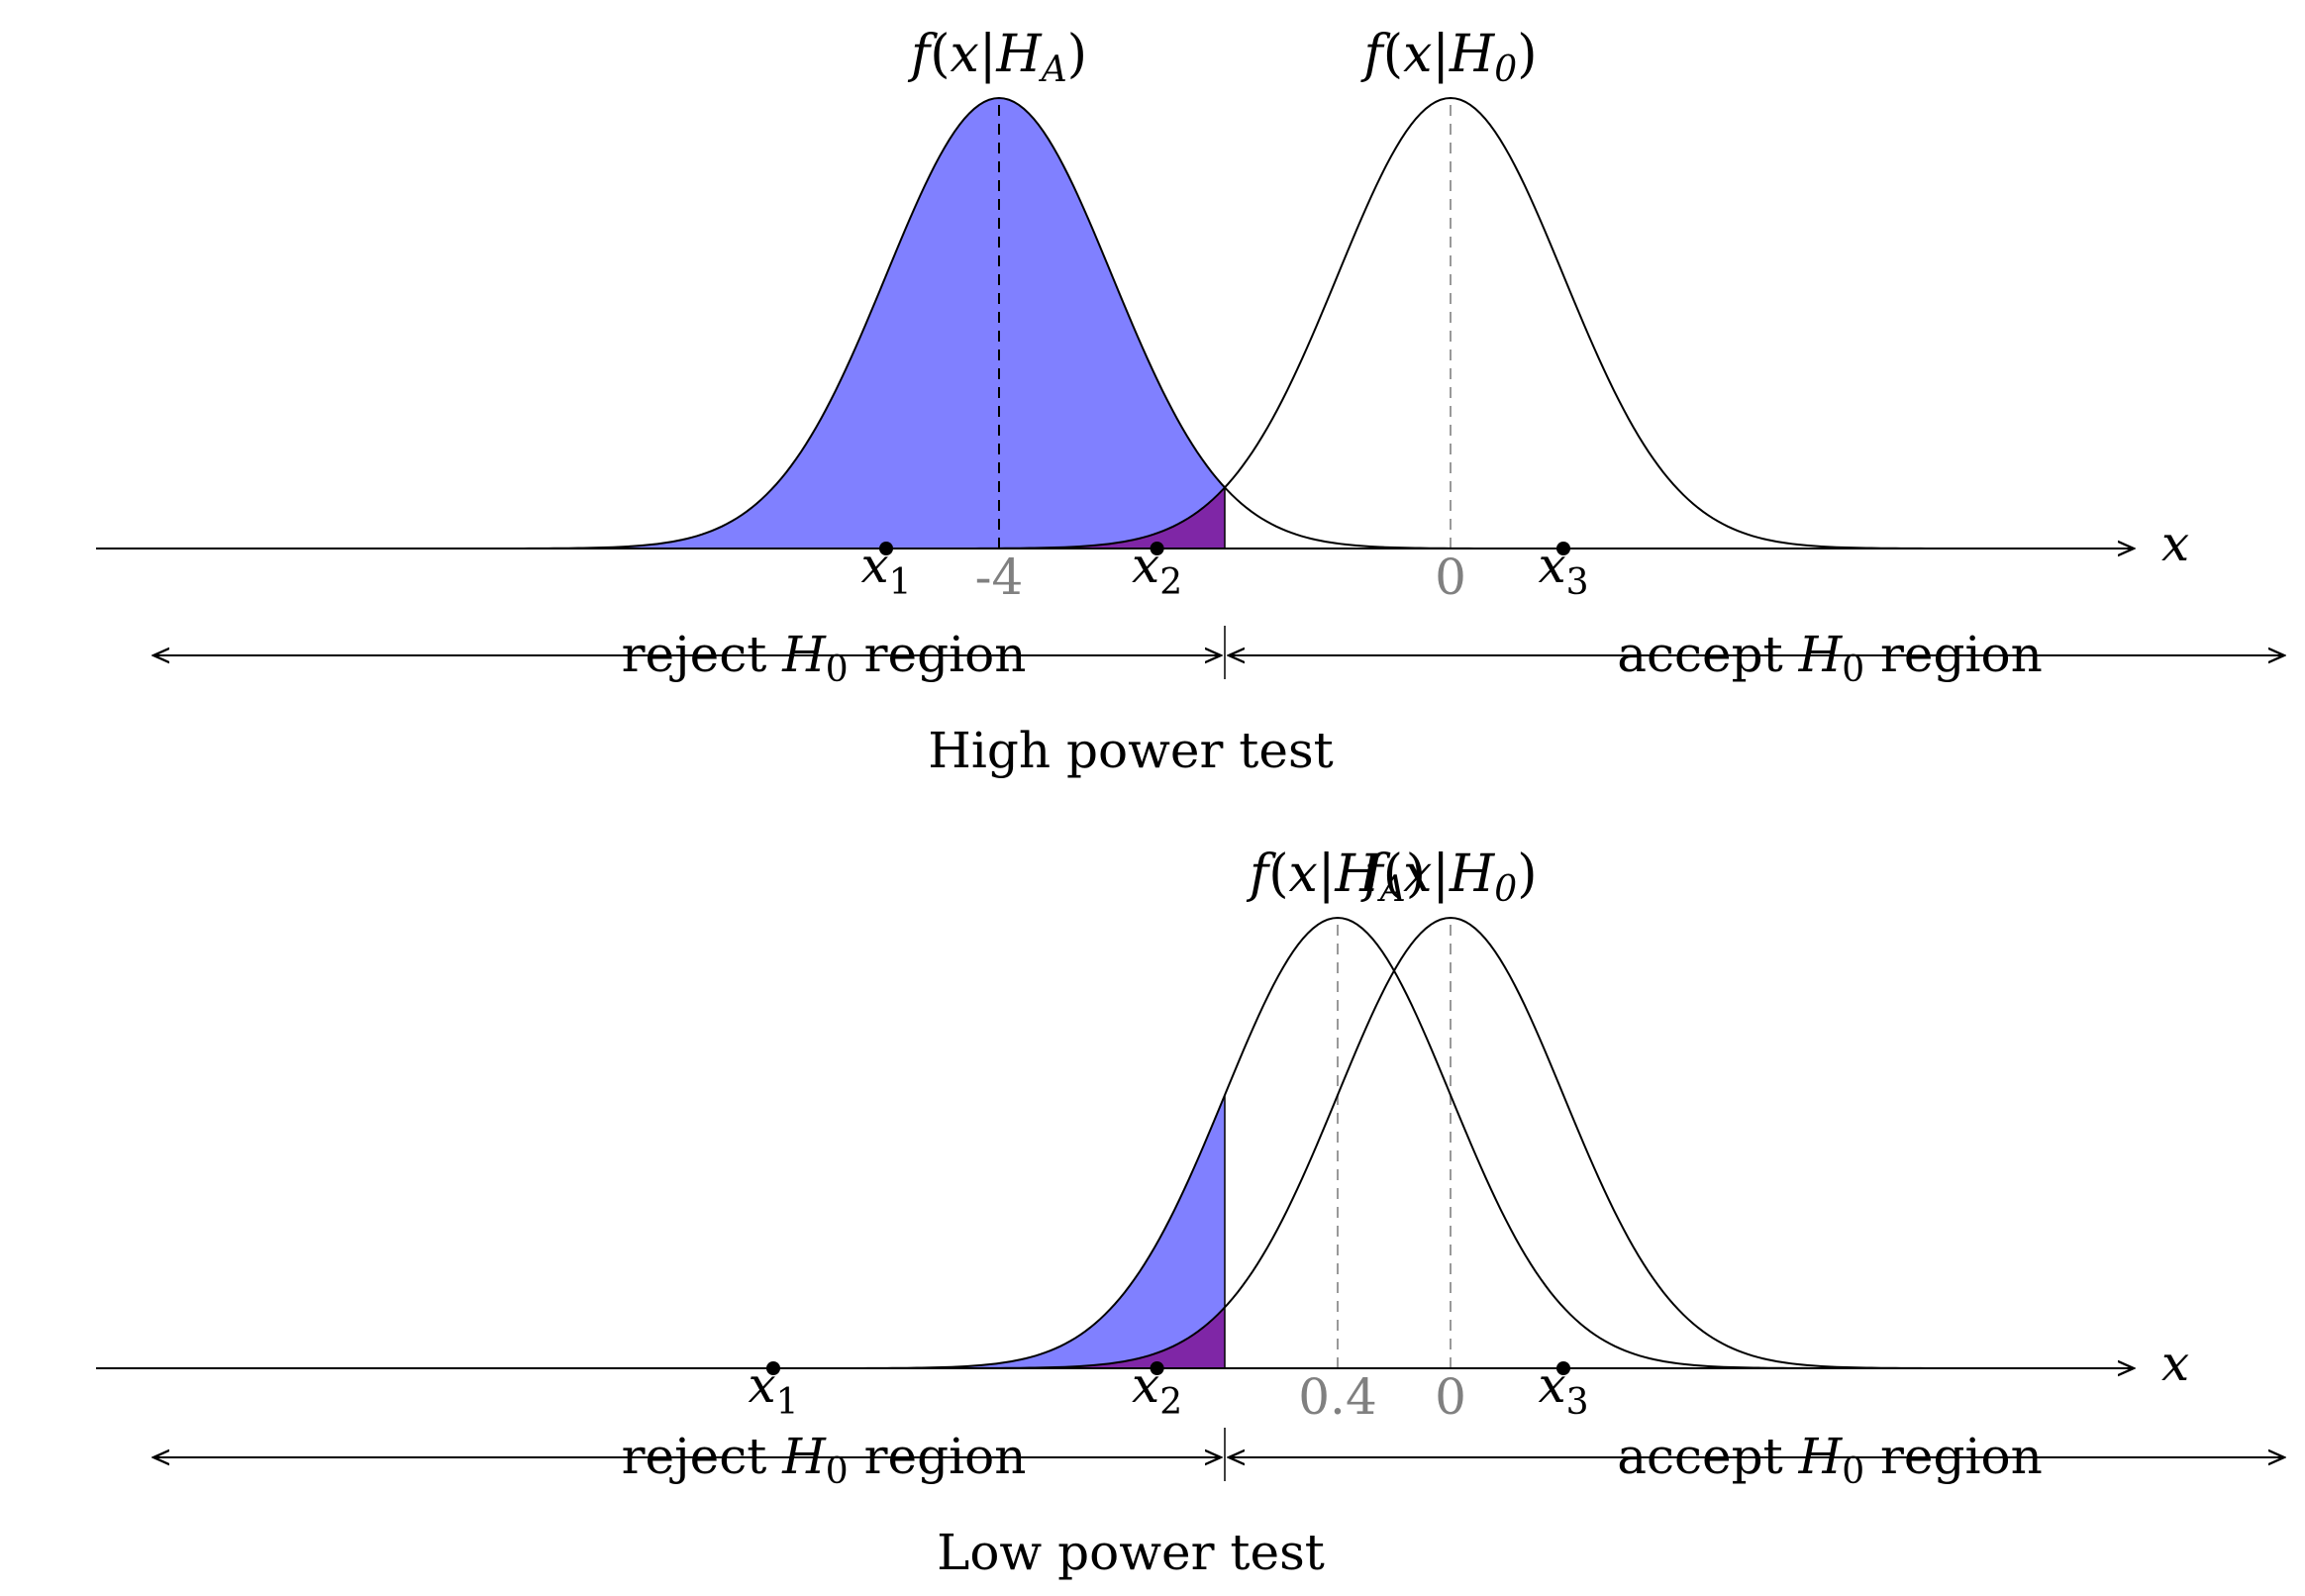 The image size is (2305, 1596). I want to click on panel-caption: Low power test, so click(1131, 1552).